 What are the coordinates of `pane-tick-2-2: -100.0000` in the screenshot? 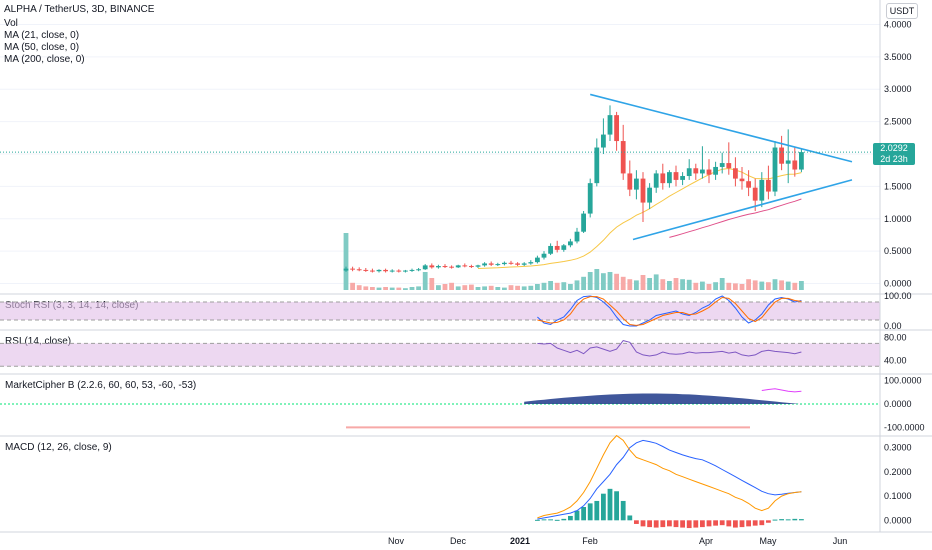 It's located at (904, 427).